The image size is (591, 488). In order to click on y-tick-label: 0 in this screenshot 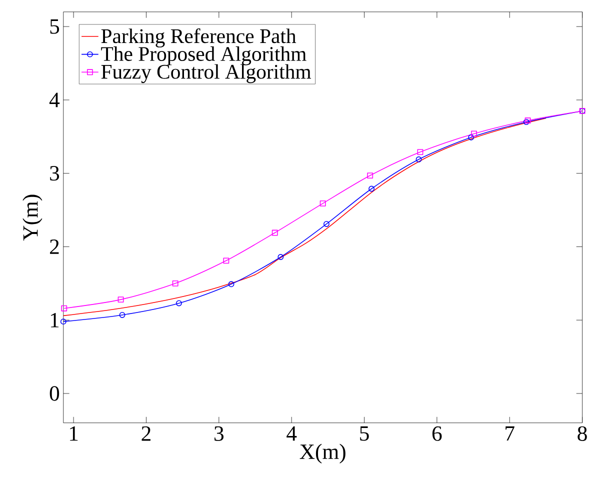, I will do `click(55, 393)`.